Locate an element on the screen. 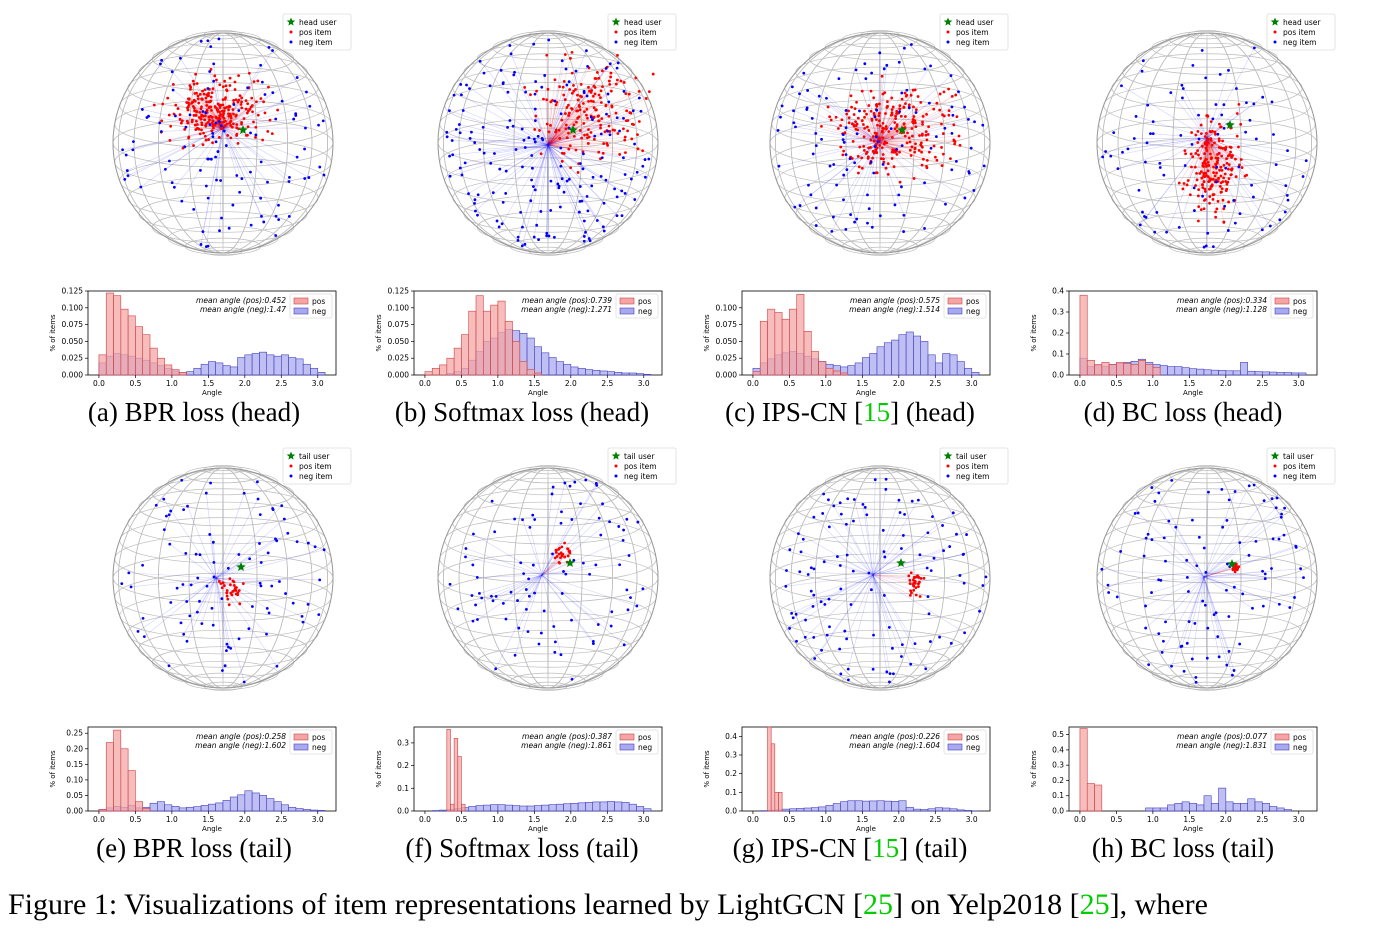  y-axis-label: % of items is located at coordinates (53, 769).